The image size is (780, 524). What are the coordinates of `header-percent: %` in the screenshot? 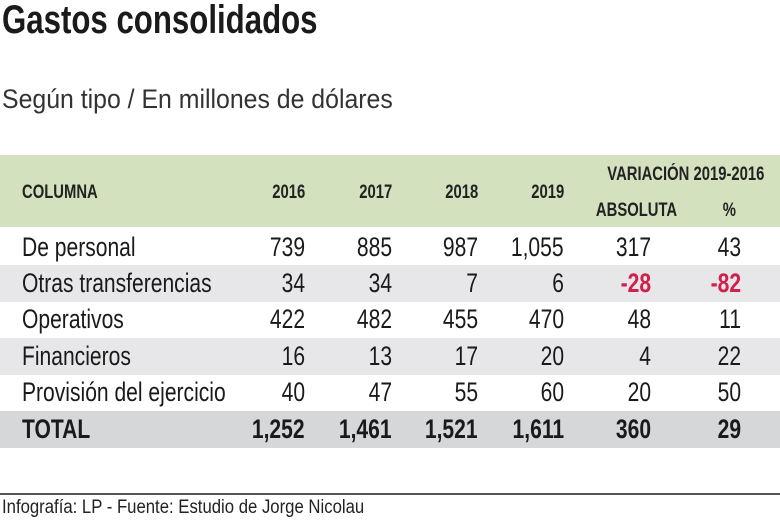 It's located at (727, 211).